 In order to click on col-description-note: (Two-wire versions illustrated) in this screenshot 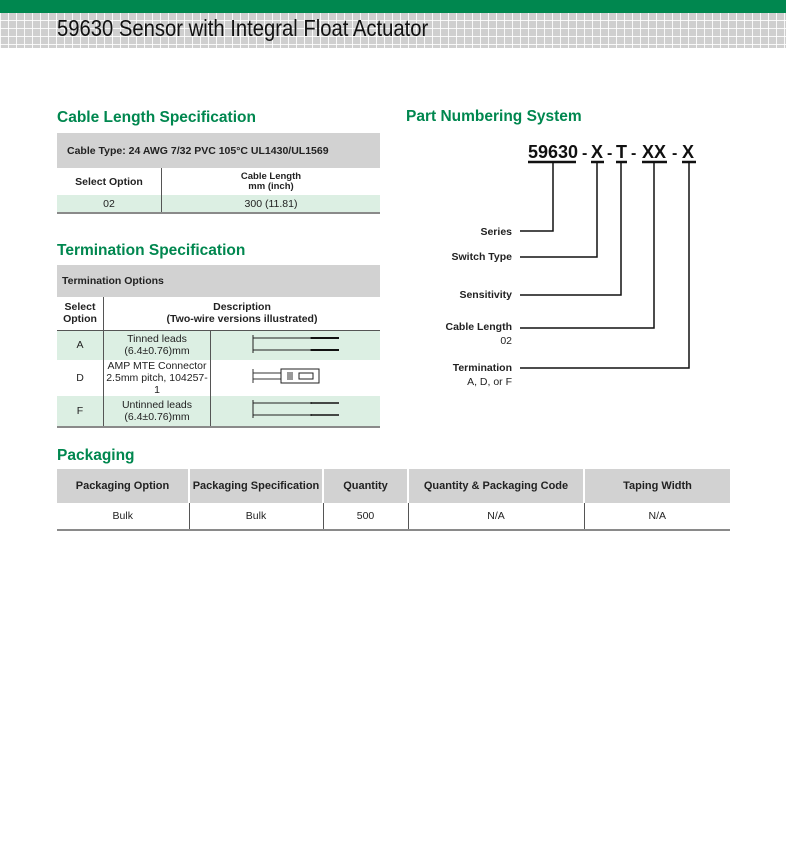, I will do `click(242, 319)`.